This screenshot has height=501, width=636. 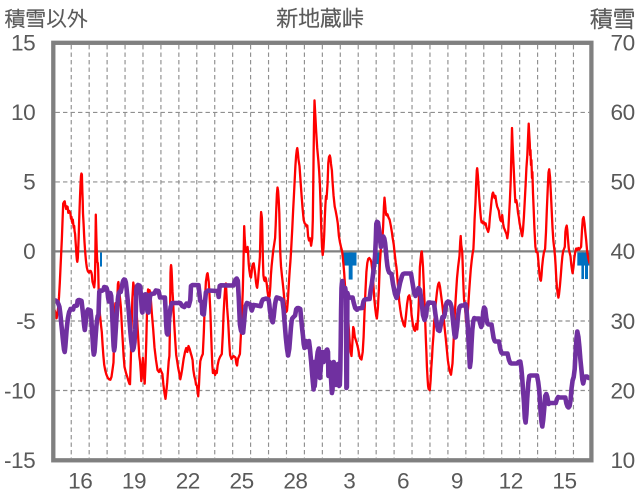 What do you see at coordinates (457, 481) in the screenshot?
I see `svg-text: 9` at bounding box center [457, 481].